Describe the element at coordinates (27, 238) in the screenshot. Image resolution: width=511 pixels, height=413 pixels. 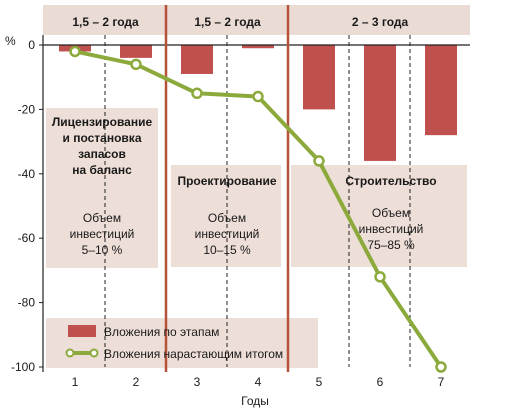
I see `y-tick-label: -60` at that location.